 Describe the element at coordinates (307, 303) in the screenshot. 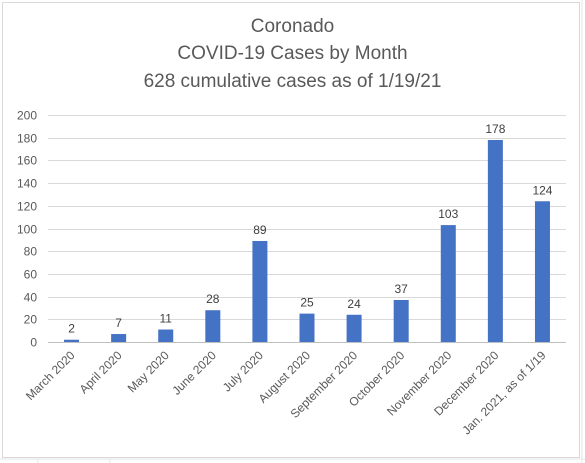

I see `data-label: 25` at that location.